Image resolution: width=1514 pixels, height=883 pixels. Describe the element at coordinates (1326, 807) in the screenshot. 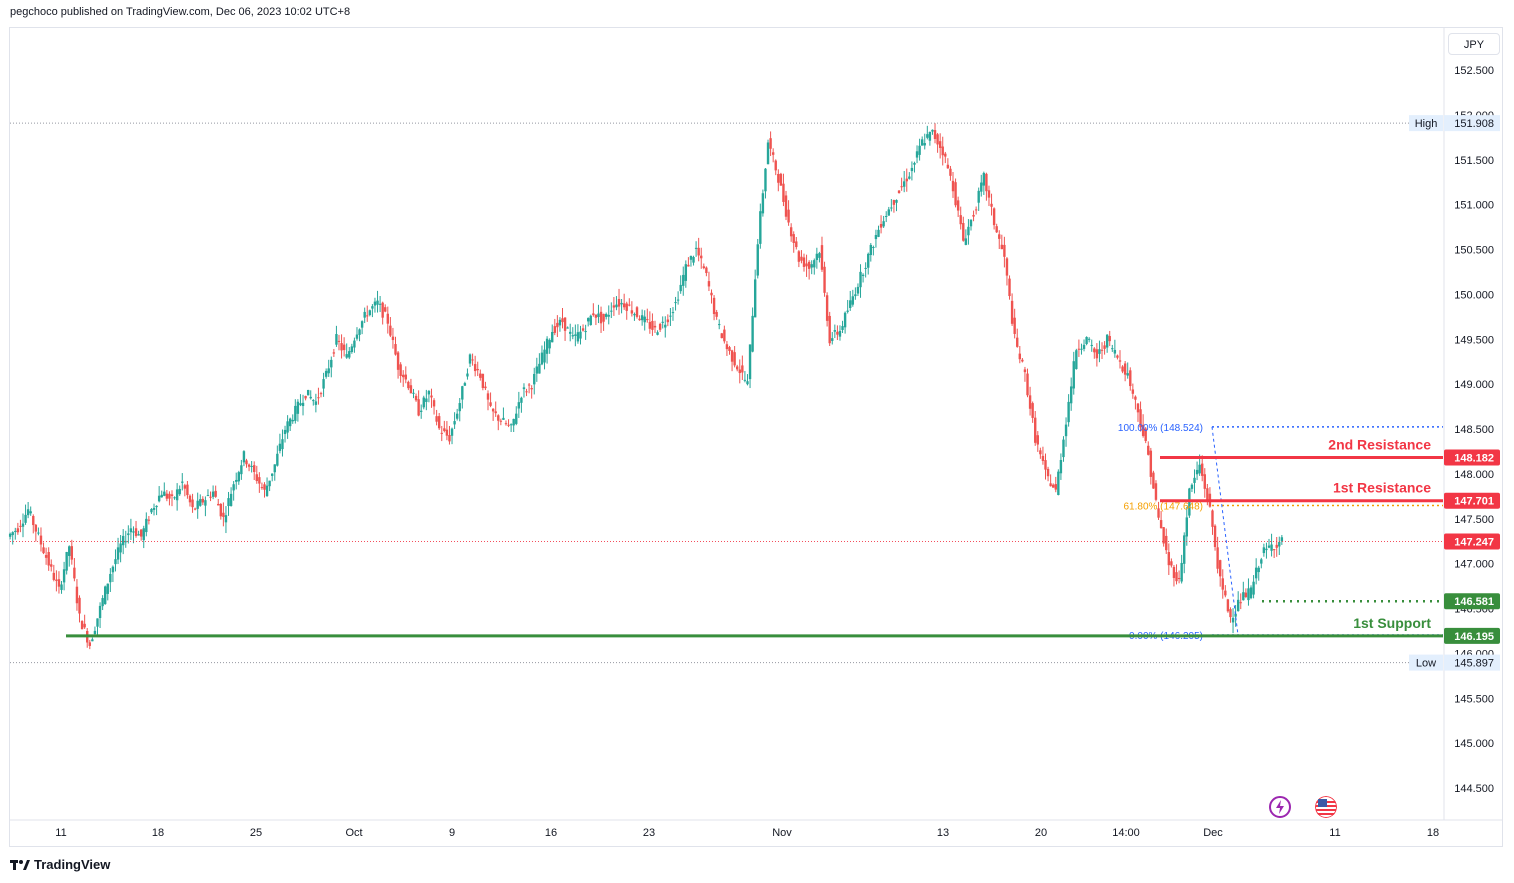

I see `us-flag-icon` at that location.